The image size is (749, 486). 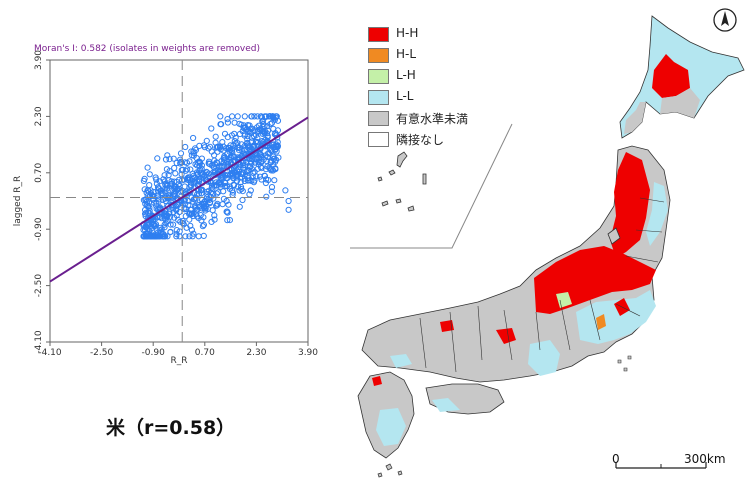 I want to click on legend-swatch-hh, so click(x=378, y=34).